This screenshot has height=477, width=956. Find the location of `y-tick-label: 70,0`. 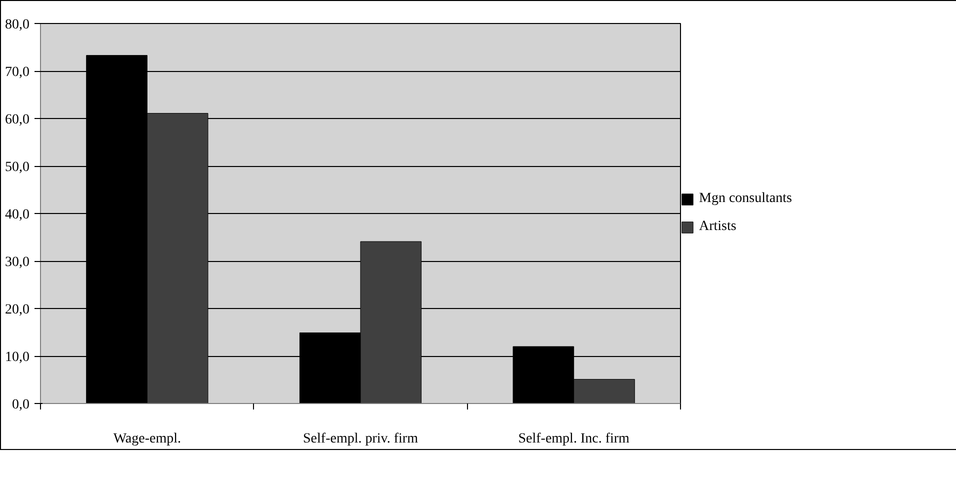

y-tick-label: 70,0 is located at coordinates (17, 72).